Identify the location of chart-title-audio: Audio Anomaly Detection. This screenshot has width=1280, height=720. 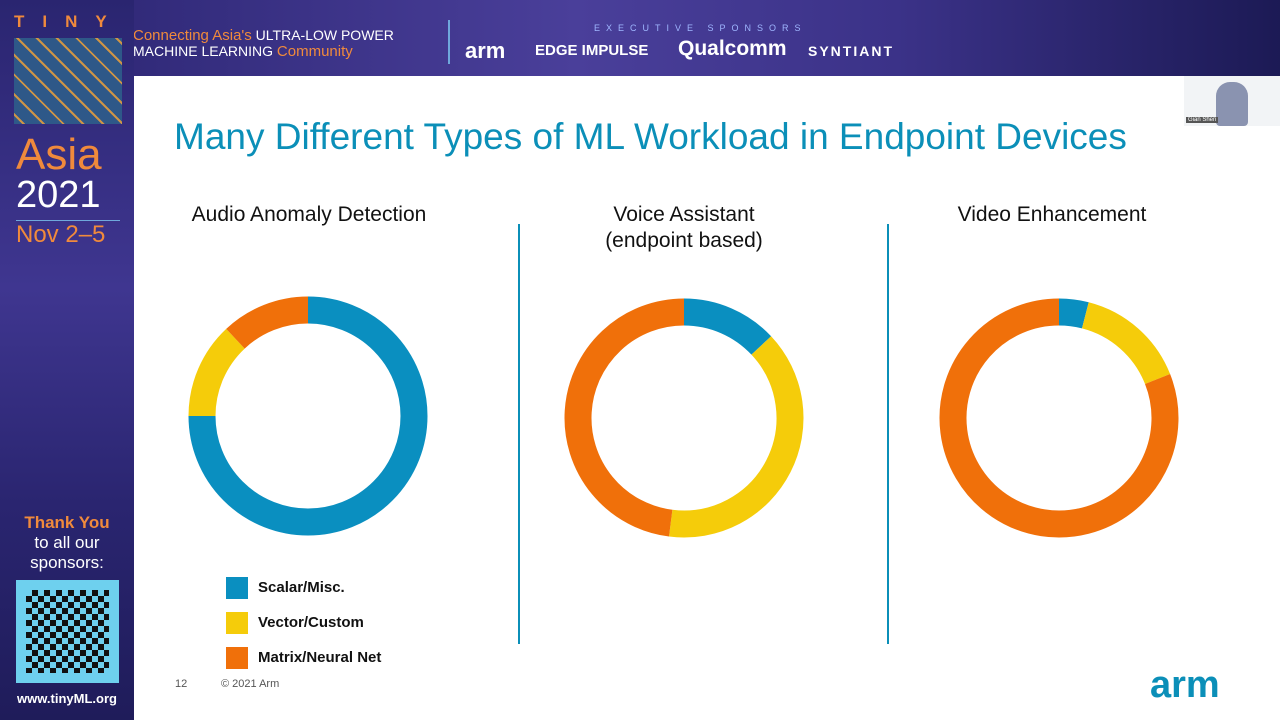
(309, 214).